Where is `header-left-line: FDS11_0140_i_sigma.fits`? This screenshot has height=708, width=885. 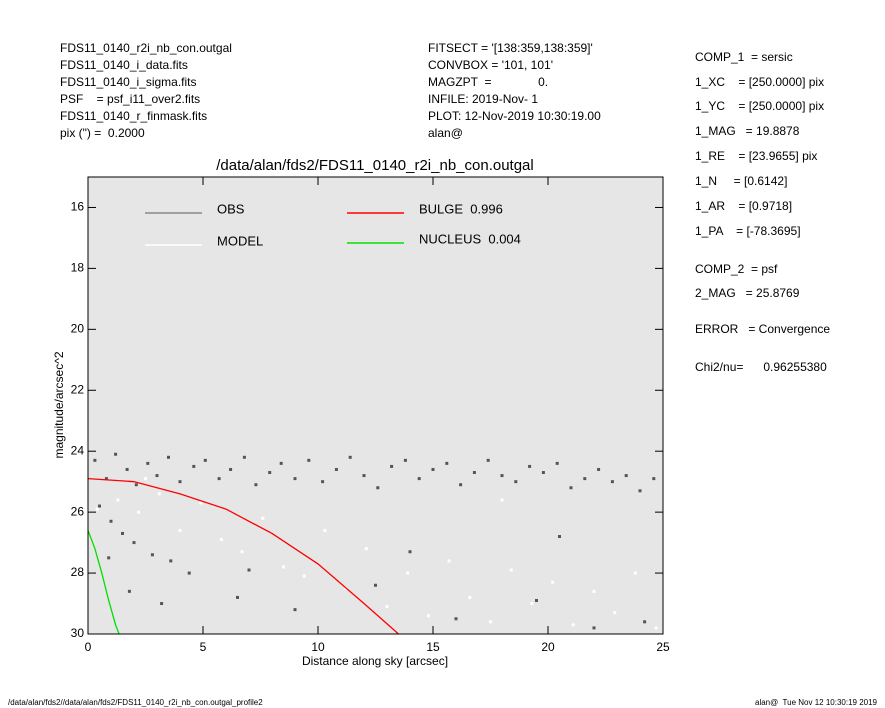 header-left-line: FDS11_0140_i_sigma.fits is located at coordinates (128, 82).